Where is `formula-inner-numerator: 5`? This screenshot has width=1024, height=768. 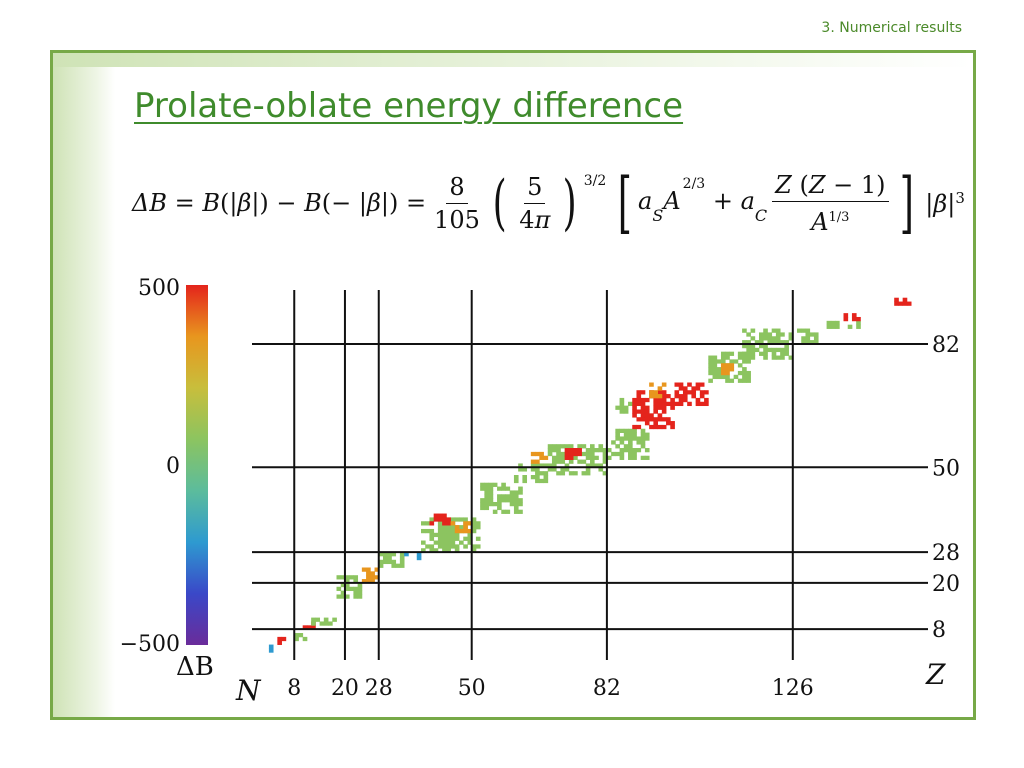 formula-inner-numerator: 5 is located at coordinates (535, 188).